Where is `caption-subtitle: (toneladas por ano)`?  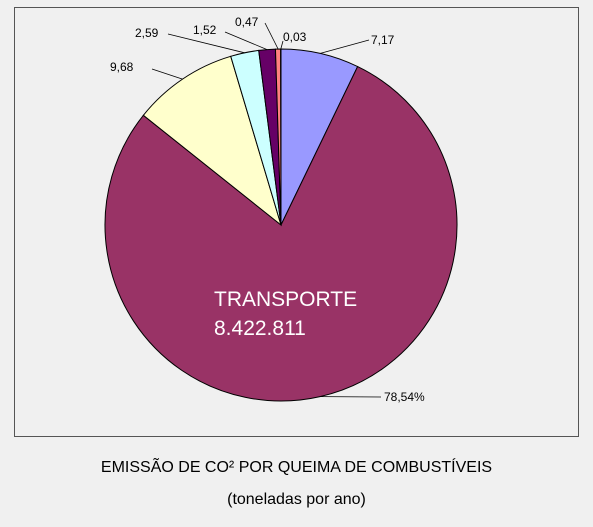
caption-subtitle: (toneladas por ano) is located at coordinates (296, 499).